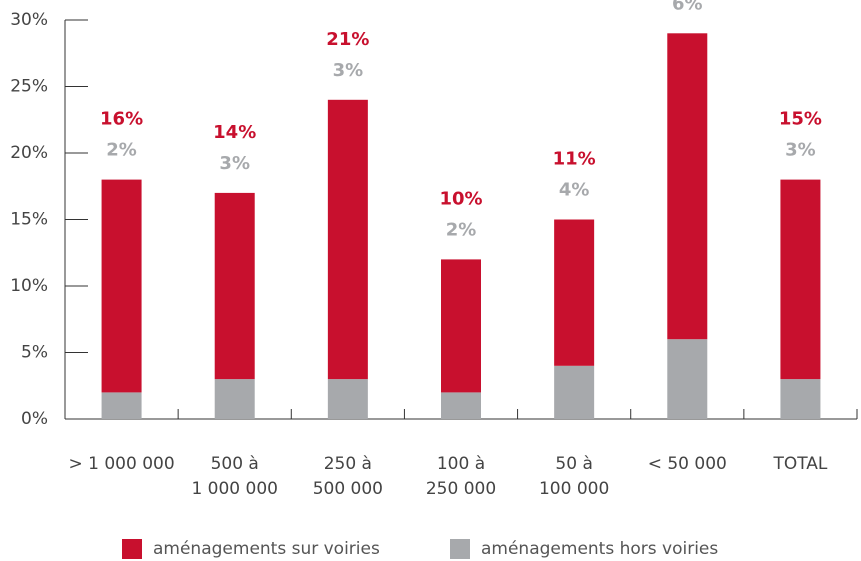  What do you see at coordinates (29, 220) in the screenshot?
I see `y-tick-label: 15%` at bounding box center [29, 220].